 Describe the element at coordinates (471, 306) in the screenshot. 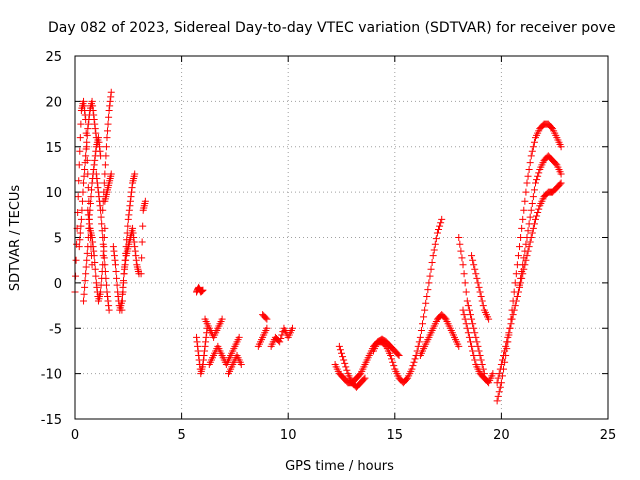

I see `series-trace-y` at that location.